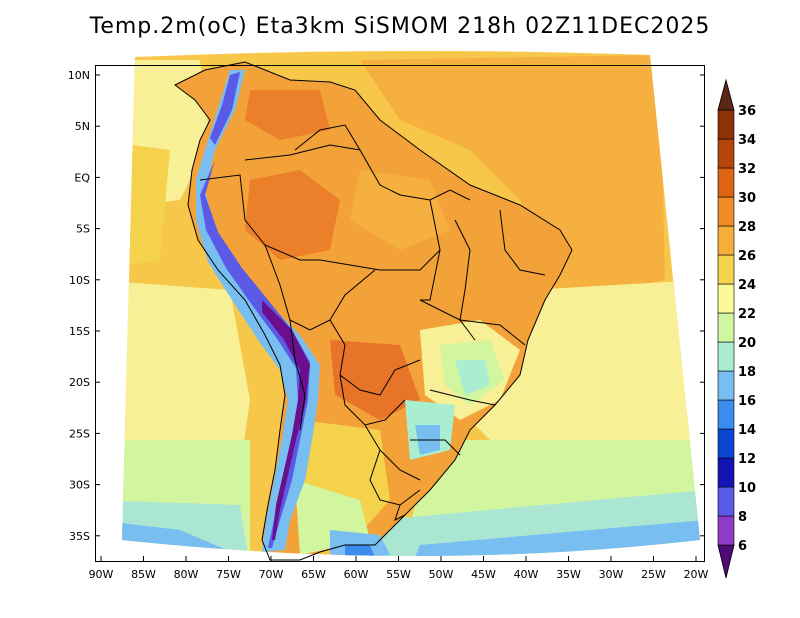 The image size is (800, 618). I want to click on colorbar-label: 36, so click(747, 111).